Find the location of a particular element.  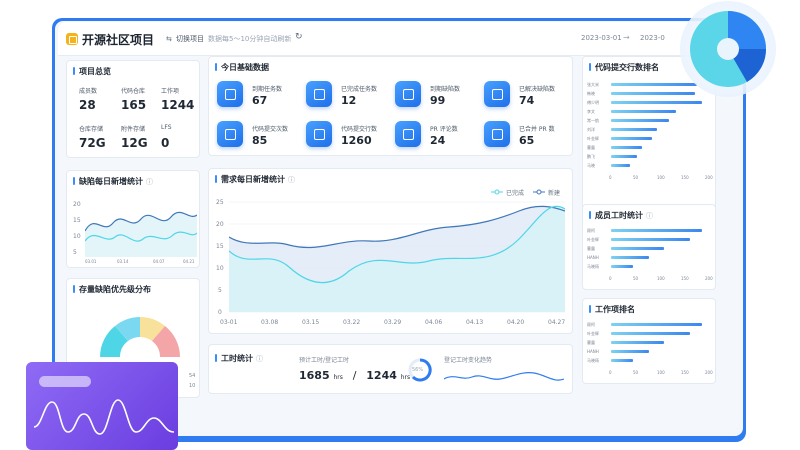

overview-label: 成员数 is located at coordinates (88, 91).